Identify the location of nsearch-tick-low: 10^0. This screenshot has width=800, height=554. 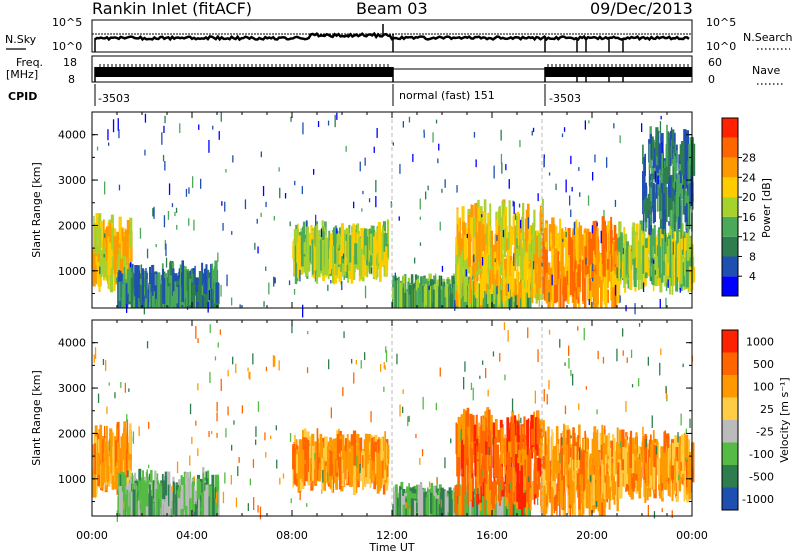
(721, 46).